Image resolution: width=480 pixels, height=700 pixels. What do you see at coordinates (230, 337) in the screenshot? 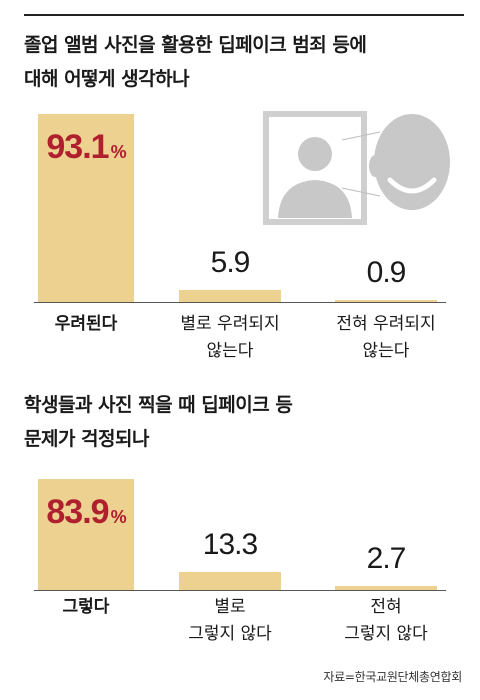
I see `category-label-2: 별로 우려되지 않는다` at bounding box center [230, 337].